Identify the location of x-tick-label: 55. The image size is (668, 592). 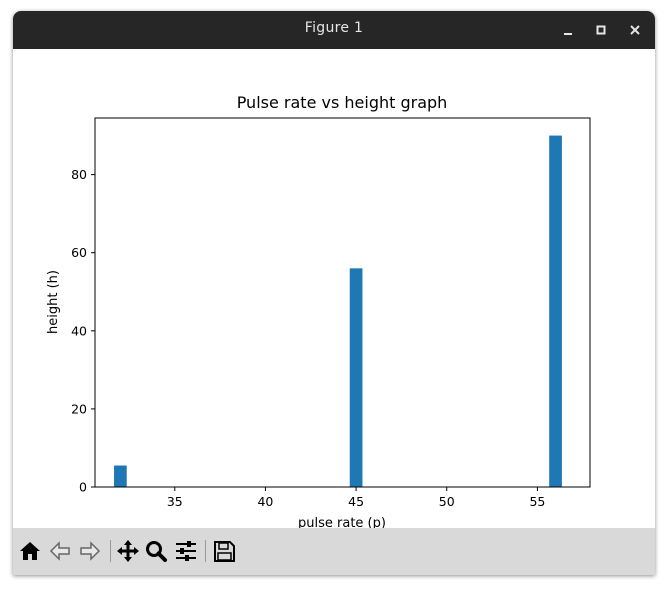
(537, 501).